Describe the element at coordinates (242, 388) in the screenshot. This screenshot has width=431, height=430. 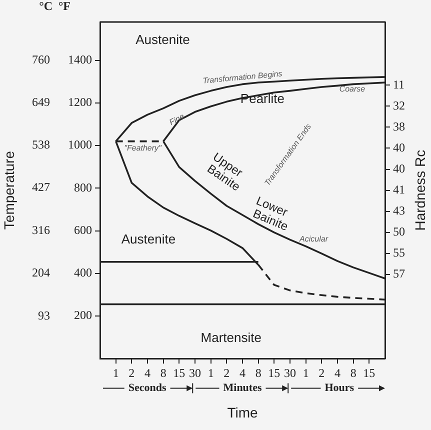
I see `text: Minutes` at that location.